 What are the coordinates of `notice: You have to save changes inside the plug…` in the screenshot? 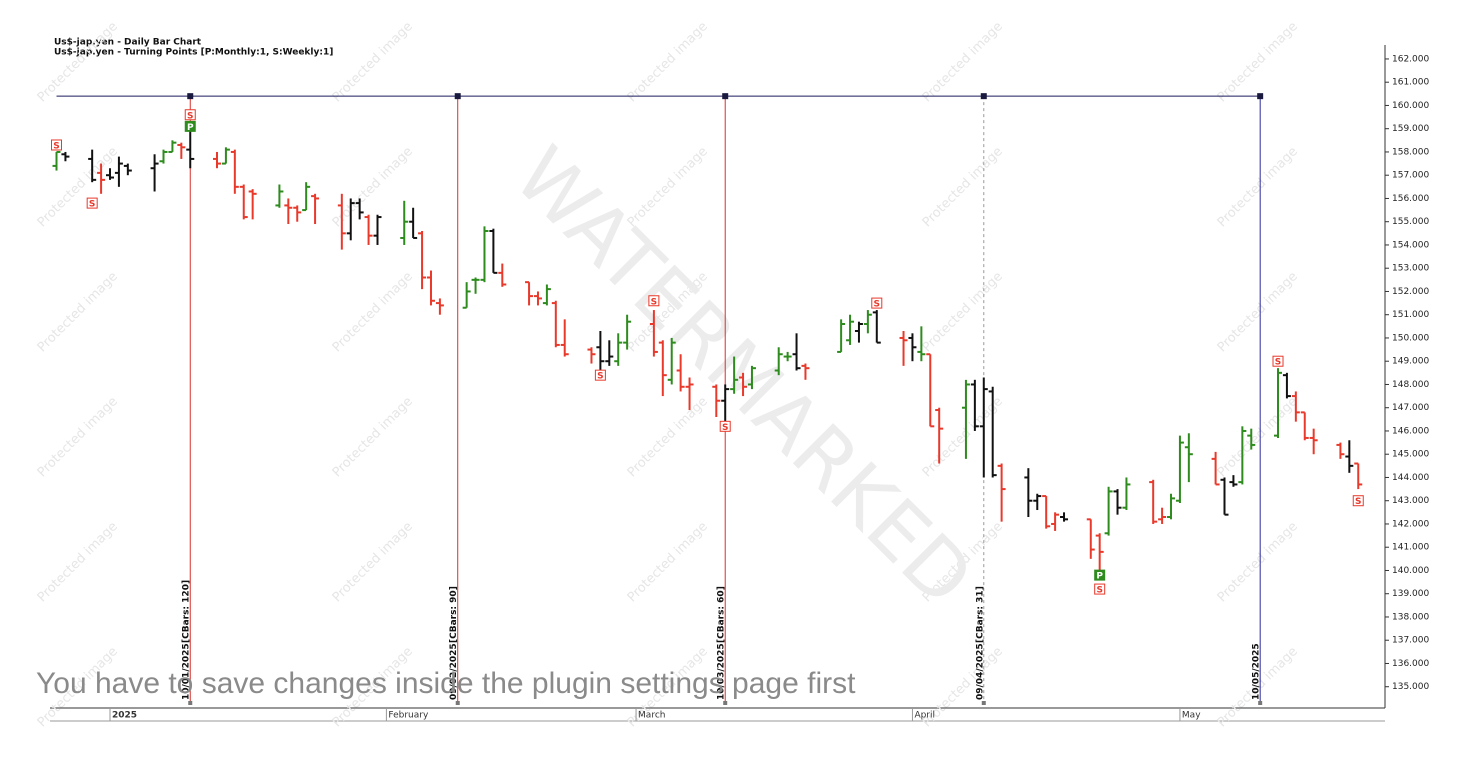 It's located at (446, 683).